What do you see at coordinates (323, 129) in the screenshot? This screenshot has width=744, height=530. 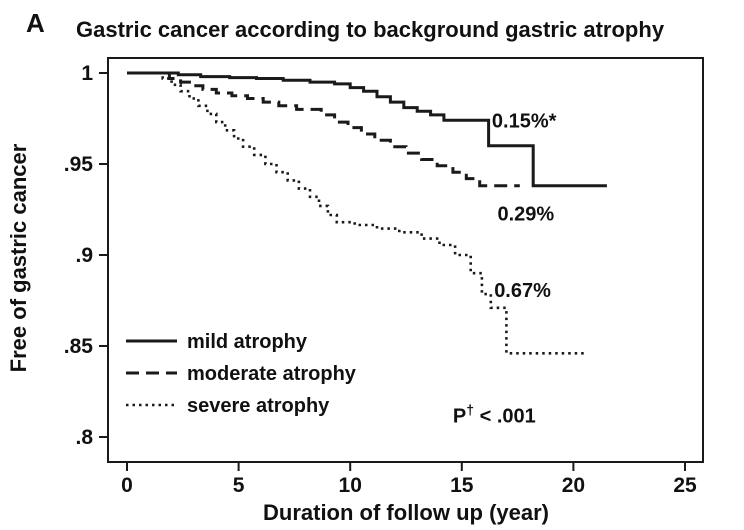 I see `series-line-moderate-atrophy` at bounding box center [323, 129].